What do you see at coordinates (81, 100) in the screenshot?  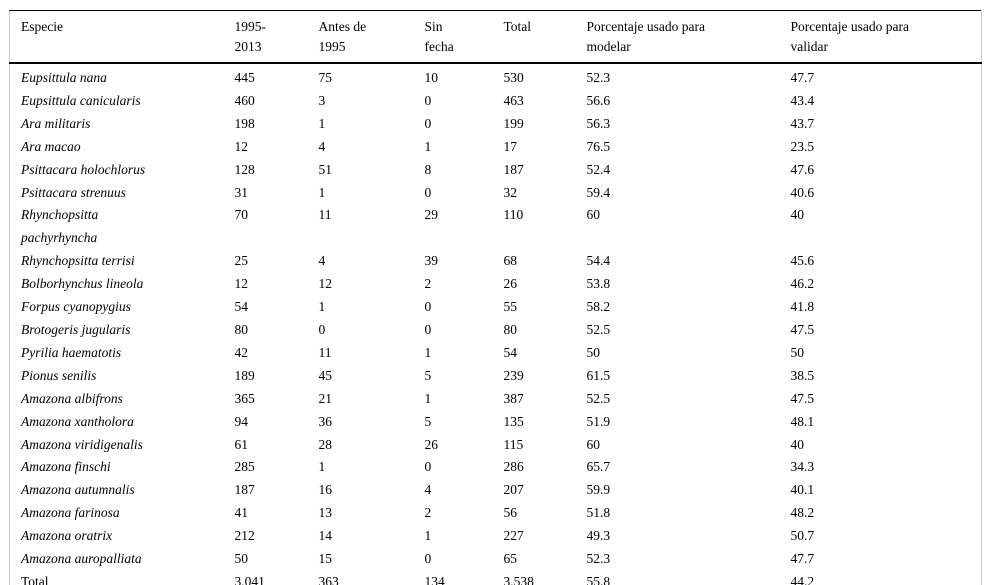 I see `cell-especie: Eupsittula canicularis` at bounding box center [81, 100].